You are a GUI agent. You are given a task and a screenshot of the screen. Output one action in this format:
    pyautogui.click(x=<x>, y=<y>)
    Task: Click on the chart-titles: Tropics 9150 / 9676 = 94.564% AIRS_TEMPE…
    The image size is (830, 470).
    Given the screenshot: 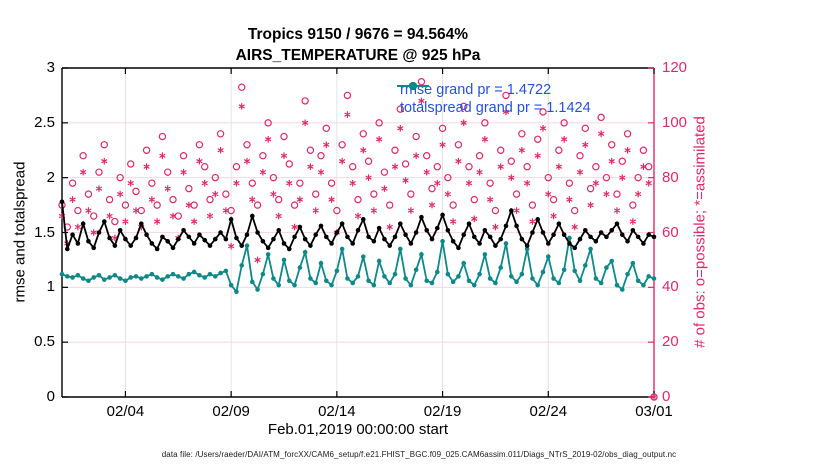 What is the action you would take?
    pyautogui.click(x=358, y=45)
    